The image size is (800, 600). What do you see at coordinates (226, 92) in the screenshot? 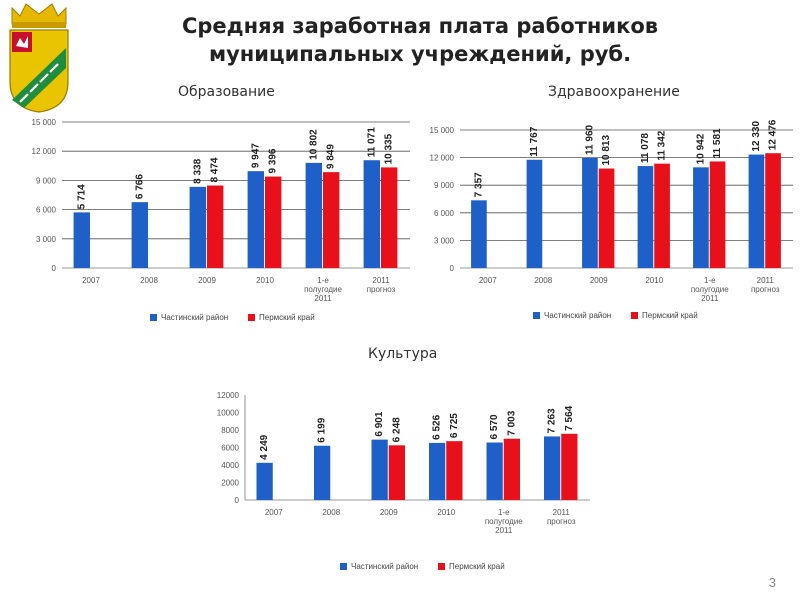
I see `chart-title-education: Образование` at bounding box center [226, 92].